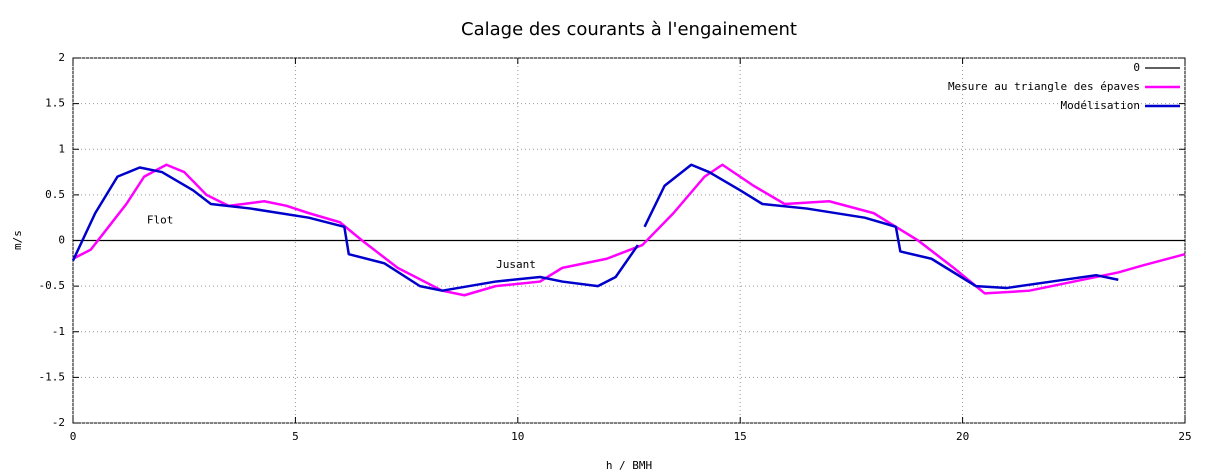 The height and width of the screenshot is (475, 1205). What do you see at coordinates (1136, 67) in the screenshot?
I see `legend-label: 0` at bounding box center [1136, 67].